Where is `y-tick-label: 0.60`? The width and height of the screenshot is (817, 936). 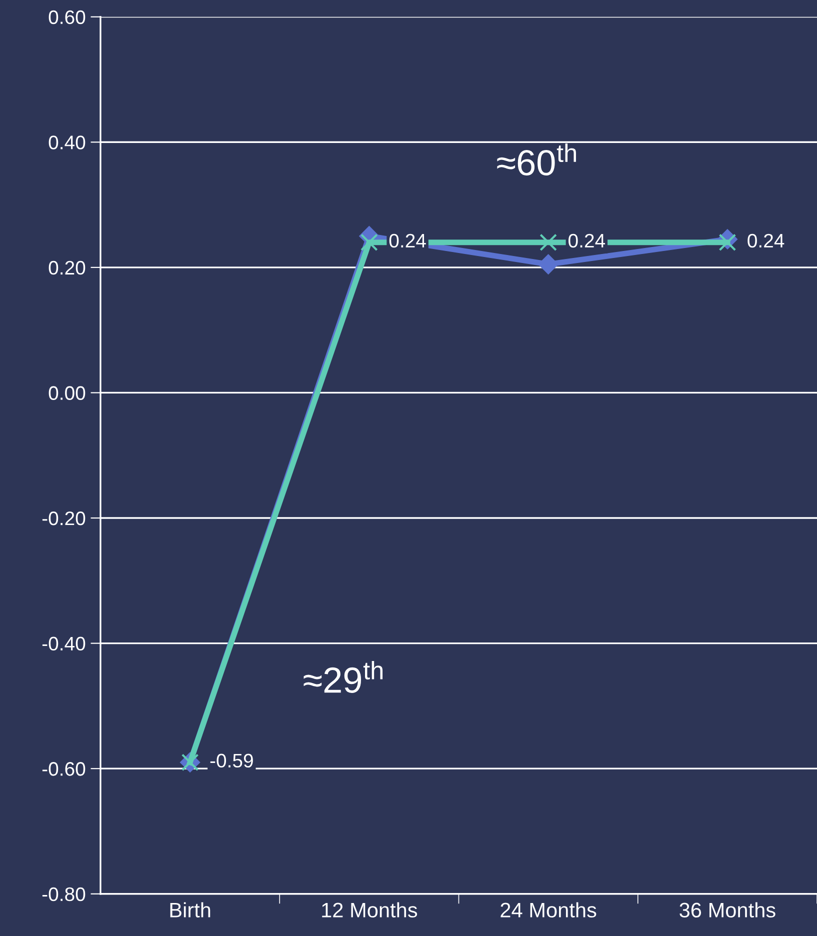 y-tick-label: 0.60 is located at coordinates (67, 17).